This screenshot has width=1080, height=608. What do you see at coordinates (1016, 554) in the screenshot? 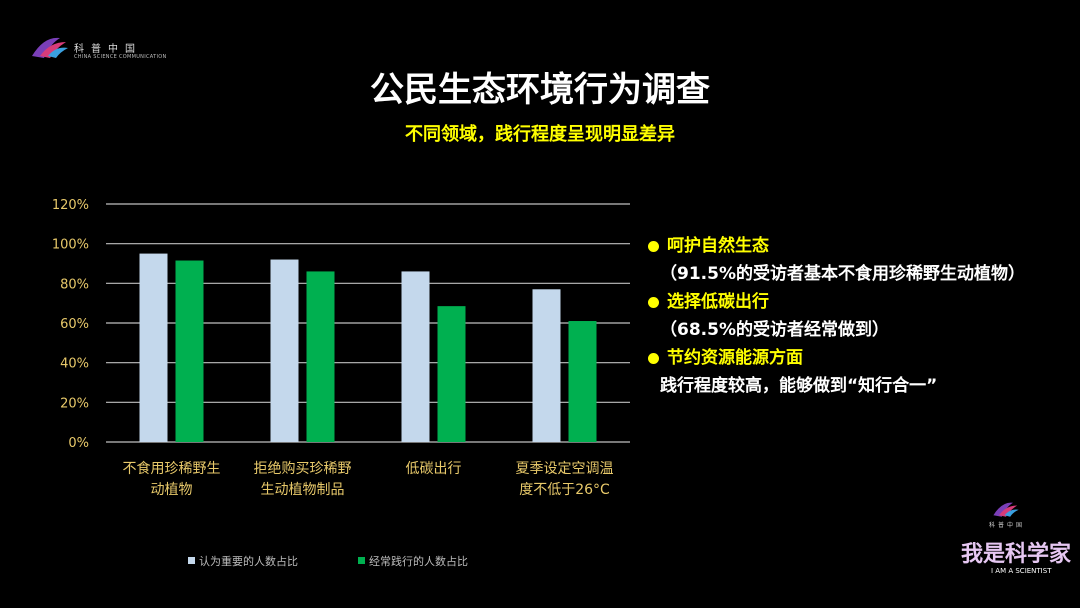
I see `brand-title: 我是科学家` at bounding box center [1016, 554].